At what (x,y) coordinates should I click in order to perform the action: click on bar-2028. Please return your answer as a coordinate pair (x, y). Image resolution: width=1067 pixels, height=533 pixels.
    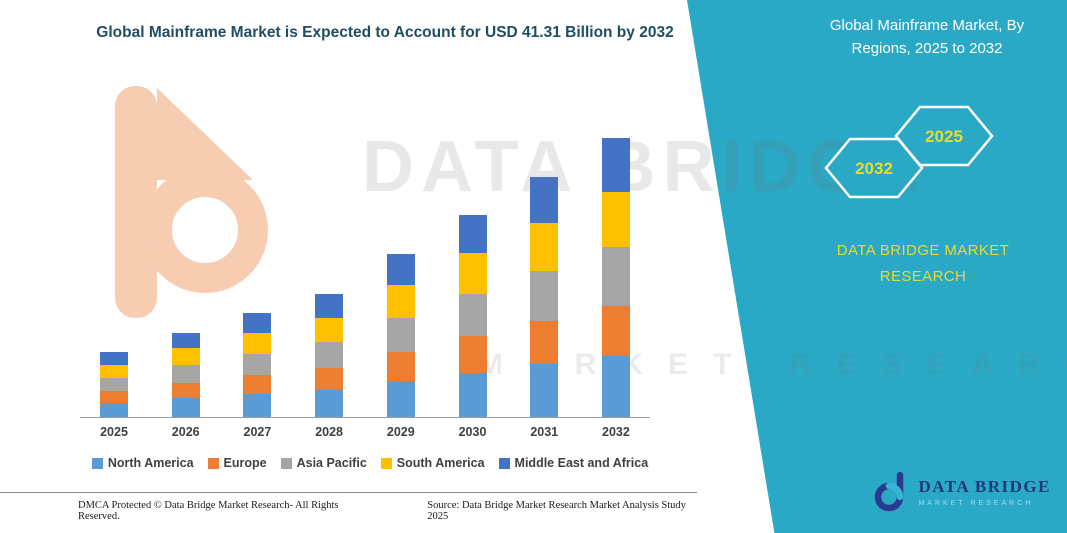
    Looking at the image, I should click on (329, 355).